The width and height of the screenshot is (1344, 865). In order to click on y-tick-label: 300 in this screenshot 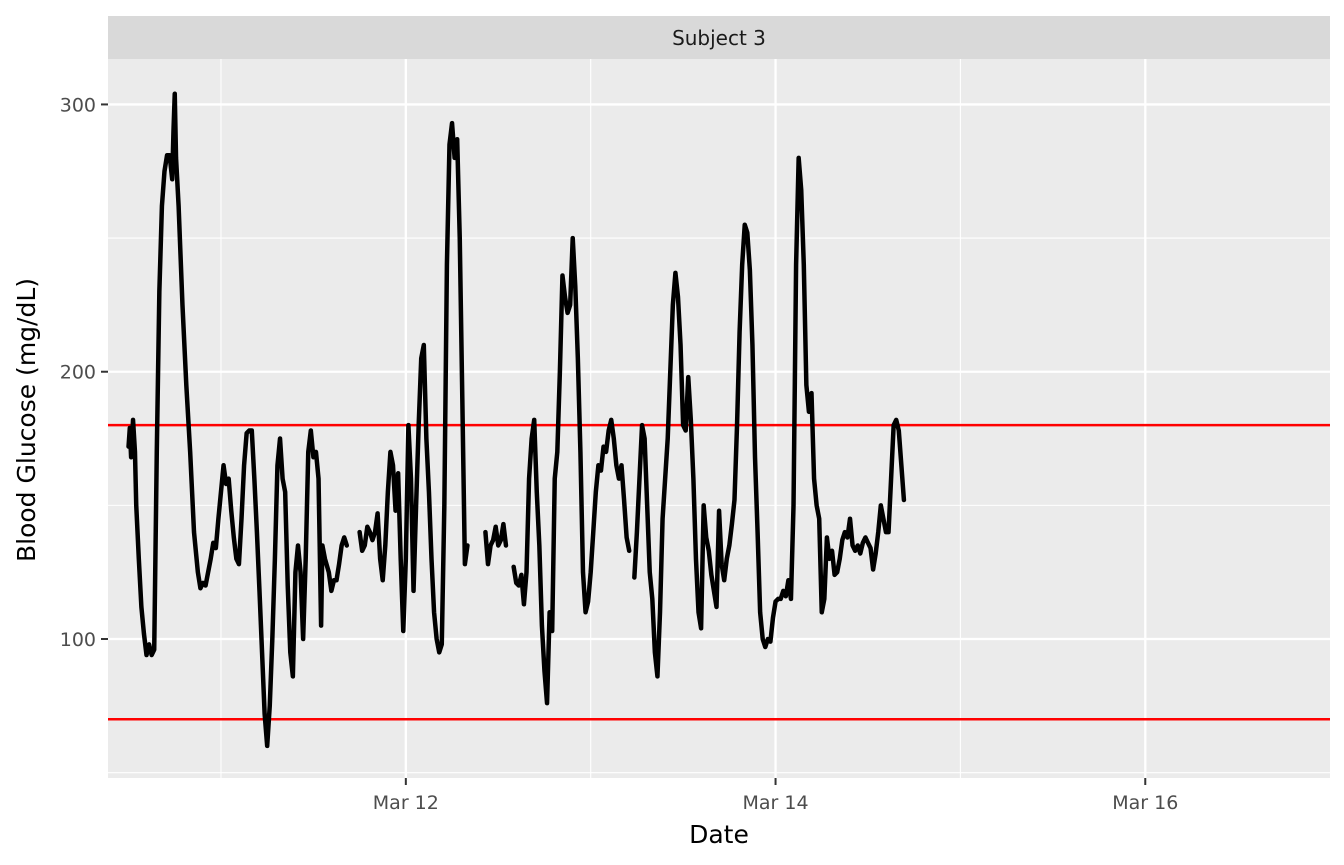, I will do `click(78, 105)`.